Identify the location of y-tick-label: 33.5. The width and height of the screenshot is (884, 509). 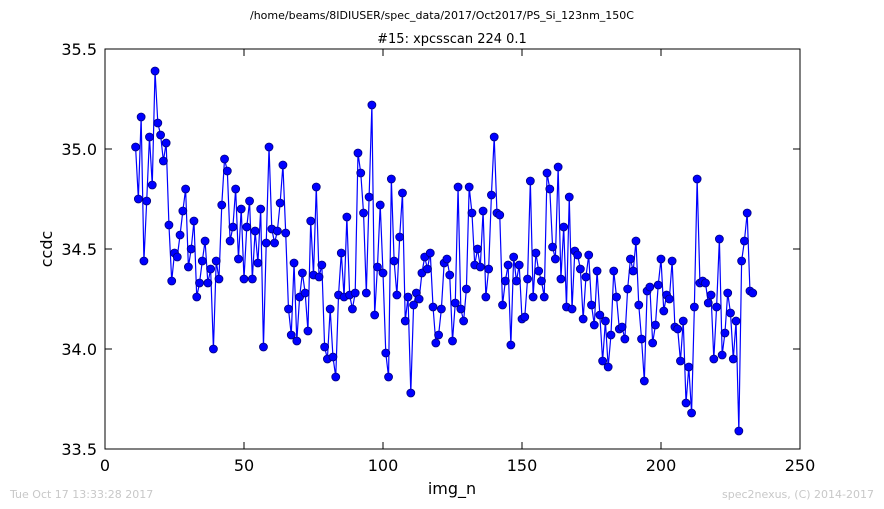
(79, 449).